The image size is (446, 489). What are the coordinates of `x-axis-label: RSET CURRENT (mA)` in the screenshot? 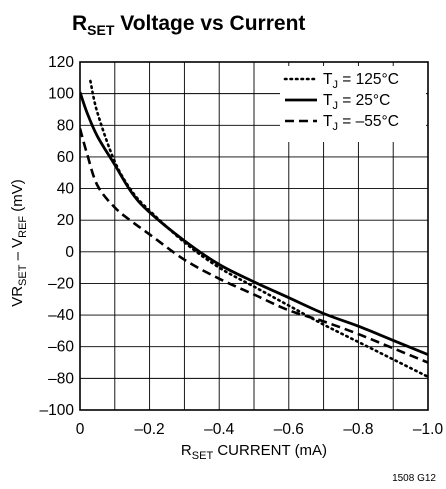 It's located at (254, 452).